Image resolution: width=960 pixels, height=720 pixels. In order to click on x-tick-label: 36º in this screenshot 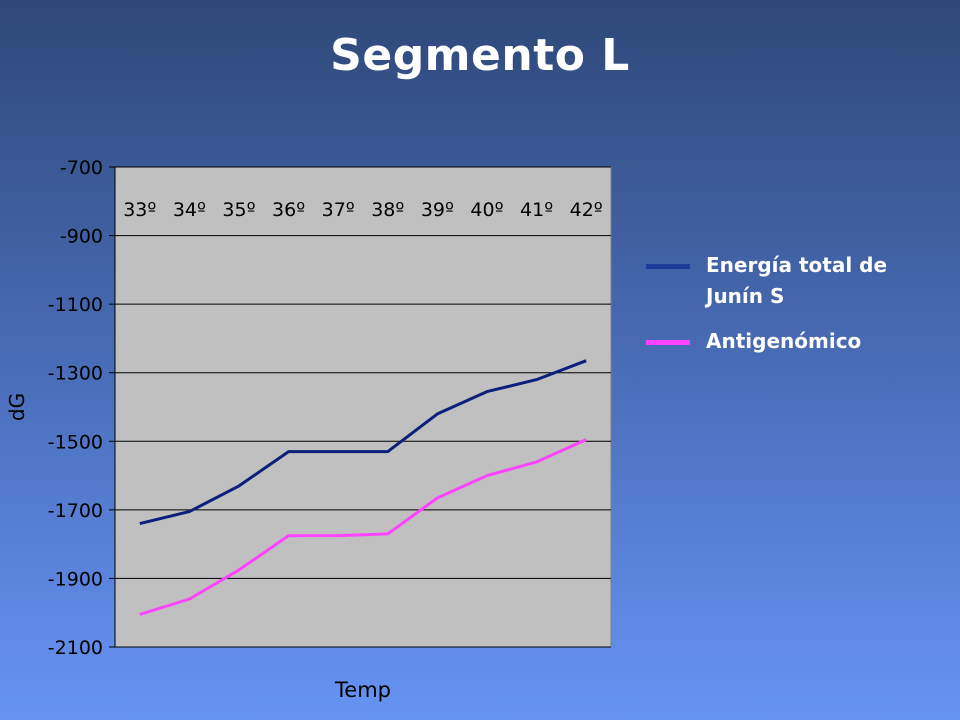, I will do `click(288, 210)`.